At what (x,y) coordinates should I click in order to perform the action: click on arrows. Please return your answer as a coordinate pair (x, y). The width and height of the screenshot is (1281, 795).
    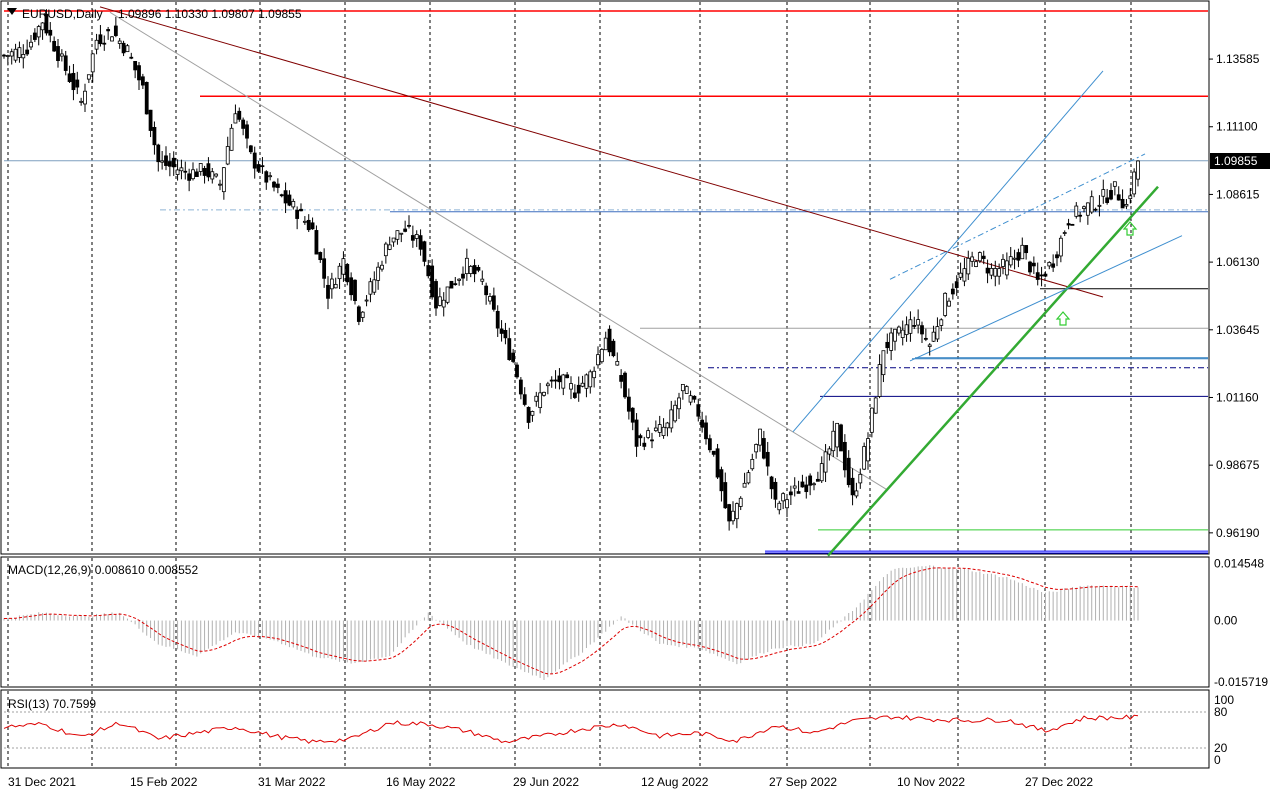
    Looking at the image, I should click on (1096, 273).